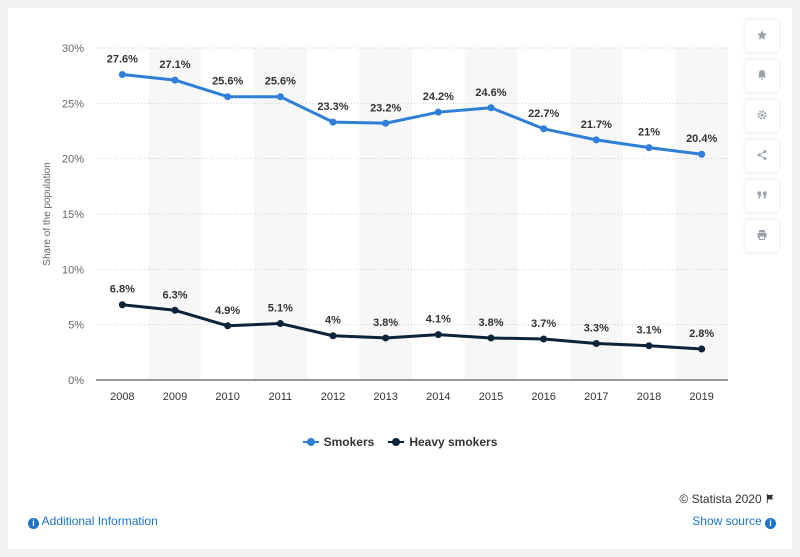 The image size is (800, 557). I want to click on legend-item-heavy-smokers: Heavy smokers, so click(442, 442).